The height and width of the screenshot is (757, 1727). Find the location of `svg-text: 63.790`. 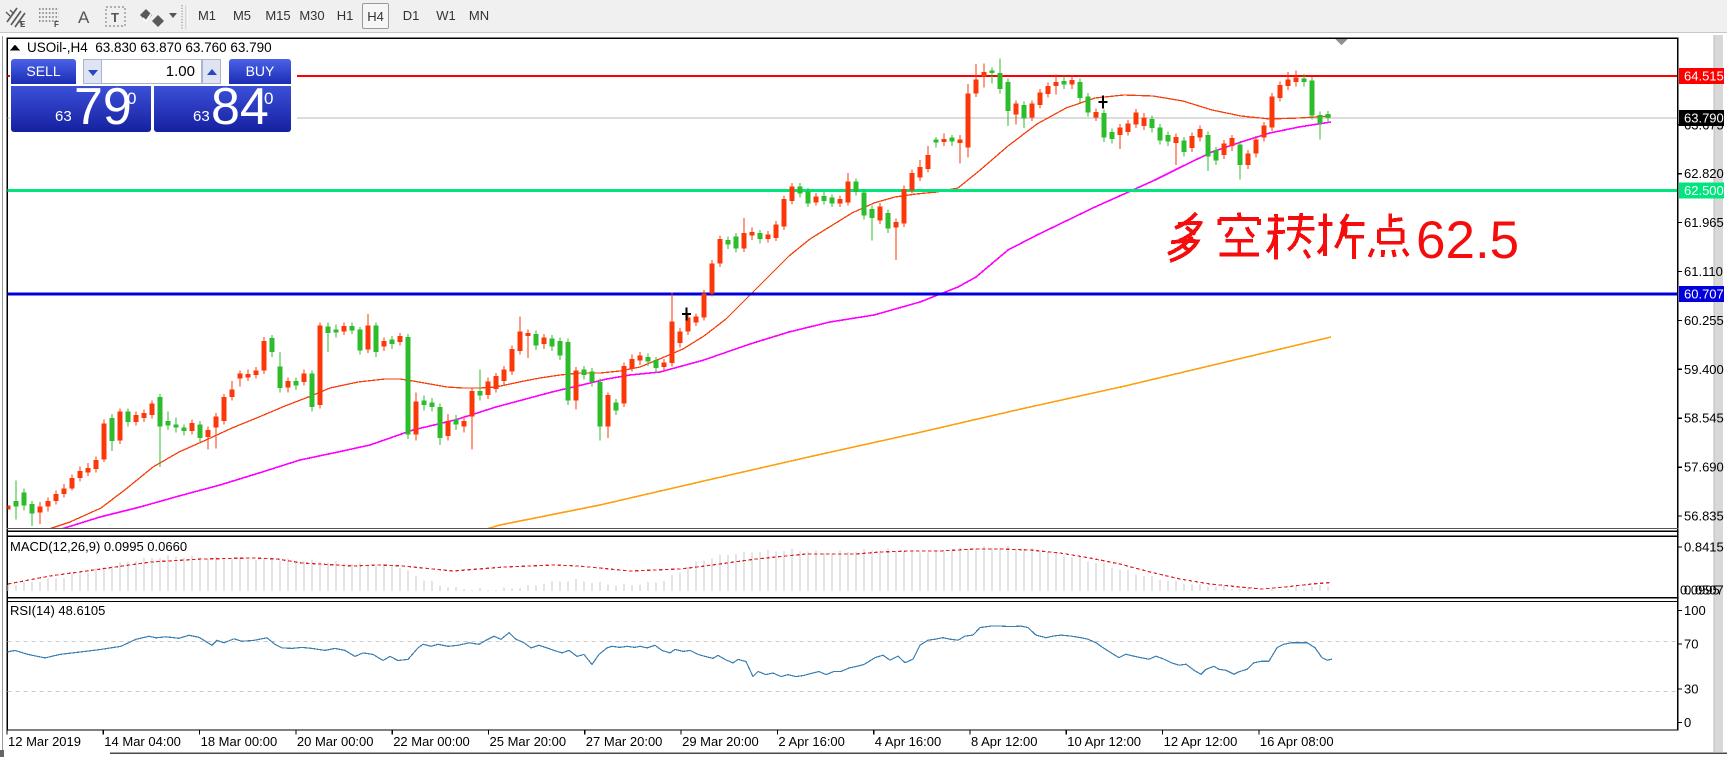

svg-text: 63.790 is located at coordinates (1704, 118).